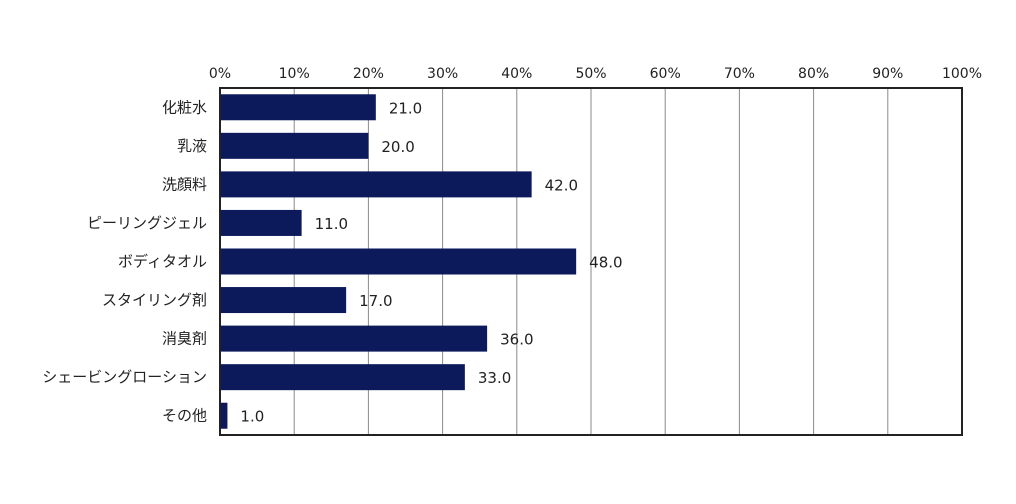 The height and width of the screenshot is (504, 1016). What do you see at coordinates (147, 223) in the screenshot?
I see `category-label: ピーリングジェル` at bounding box center [147, 223].